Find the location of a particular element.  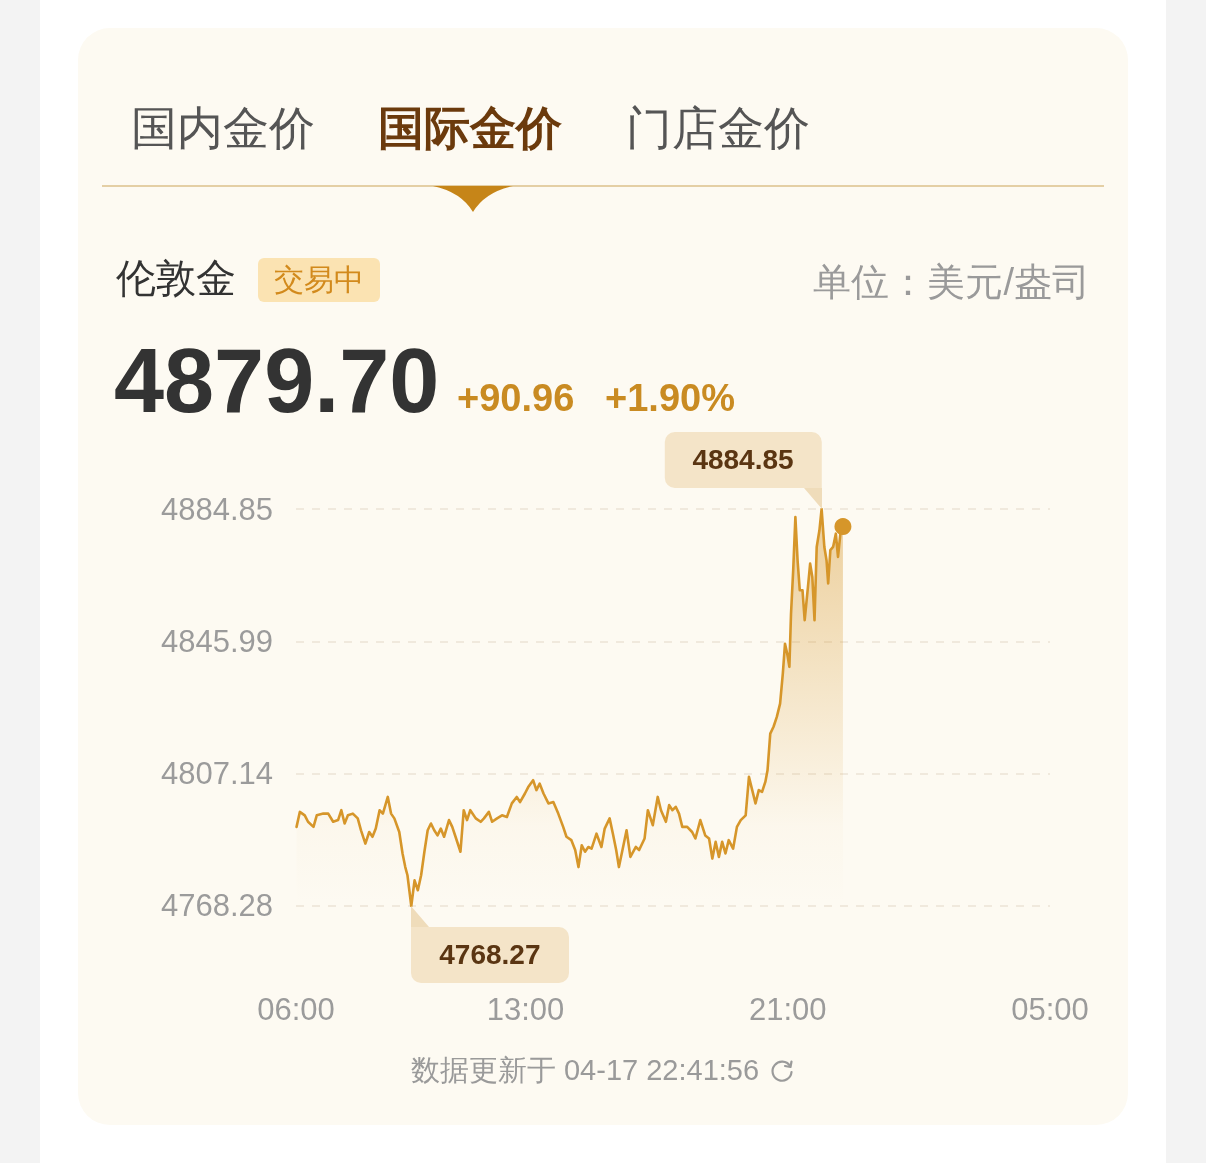

text: +90.96 is located at coordinates (516, 398).